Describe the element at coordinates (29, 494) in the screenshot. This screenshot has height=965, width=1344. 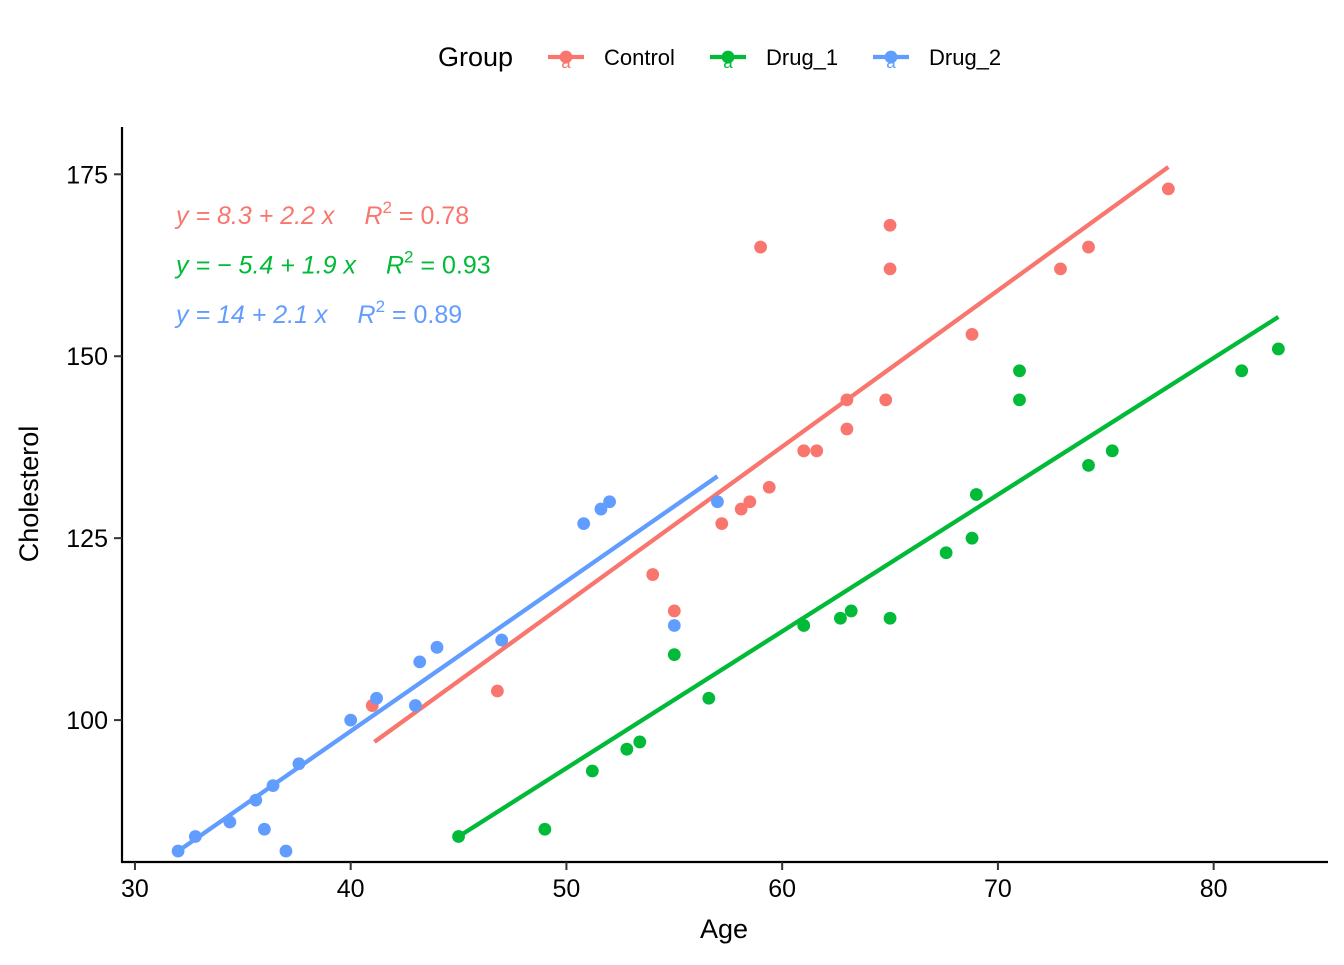
I see `y-axis-label: Cholesterol` at that location.